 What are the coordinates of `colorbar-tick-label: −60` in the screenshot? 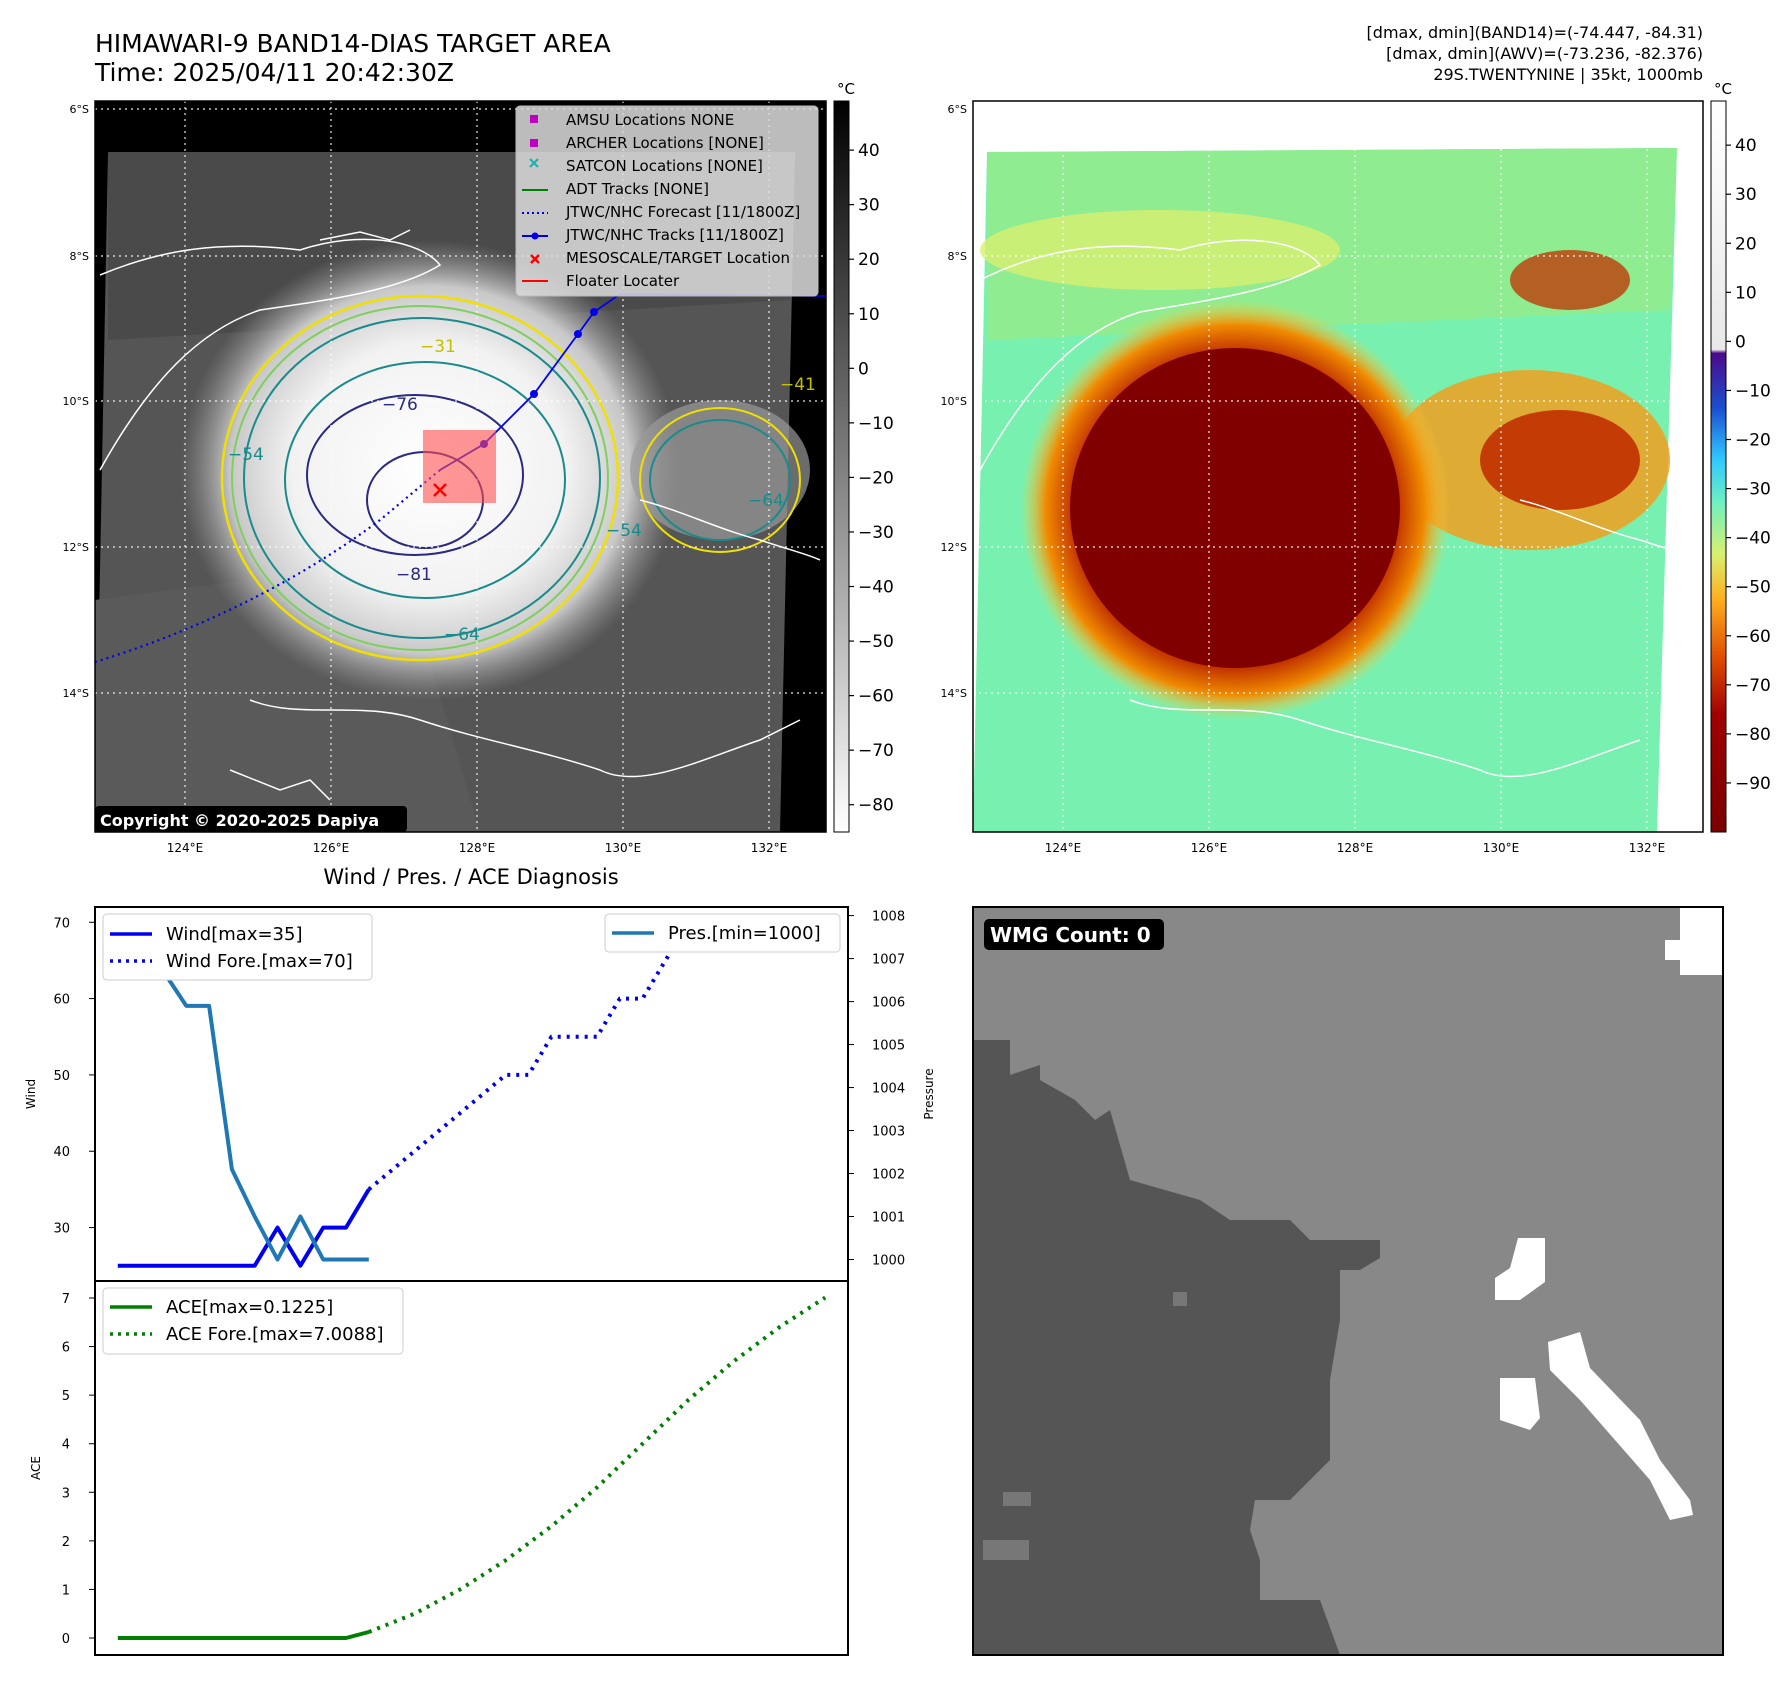 It's located at (1753, 637).